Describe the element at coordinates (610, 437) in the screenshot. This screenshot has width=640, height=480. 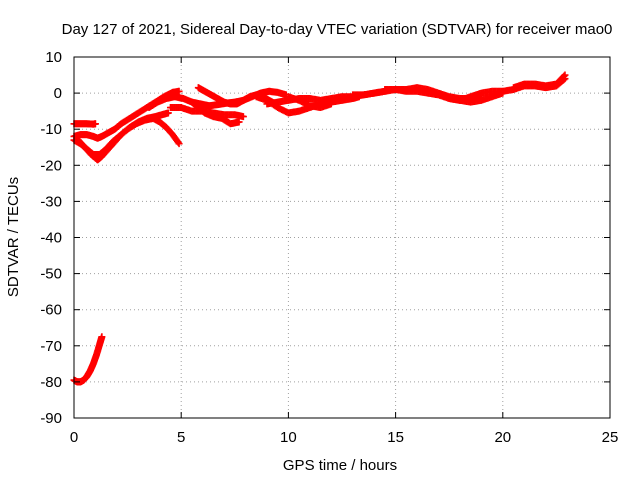
I see `x-tick-label: 25` at that location.